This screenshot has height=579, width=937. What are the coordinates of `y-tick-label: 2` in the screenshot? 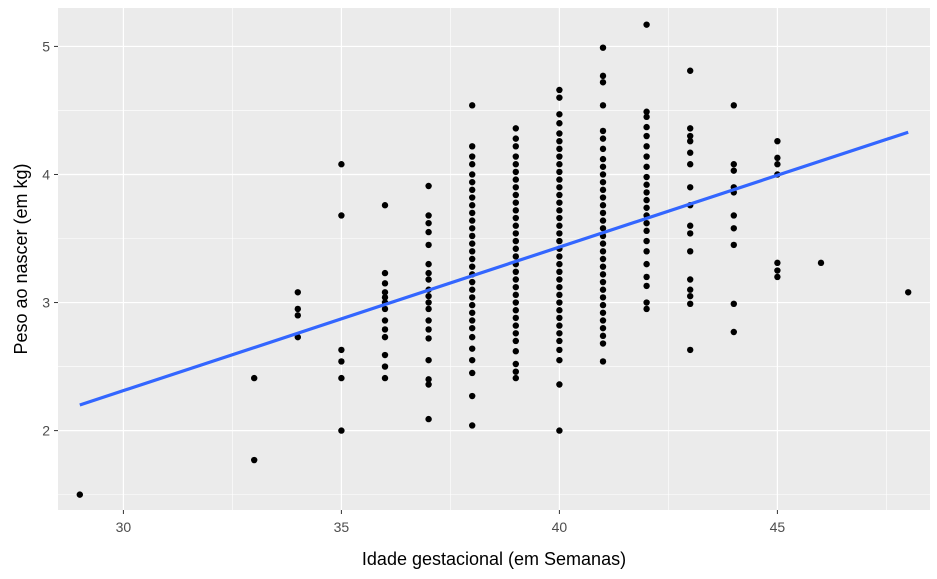 It's located at (46, 431).